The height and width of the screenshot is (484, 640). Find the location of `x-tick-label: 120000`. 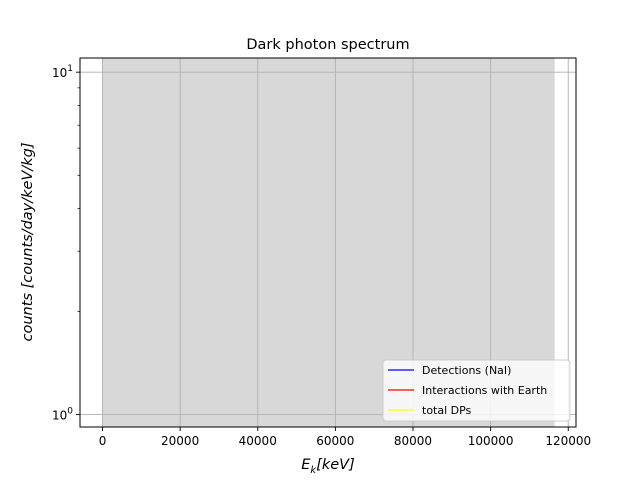

x-tick-label: 120000 is located at coordinates (568, 441).